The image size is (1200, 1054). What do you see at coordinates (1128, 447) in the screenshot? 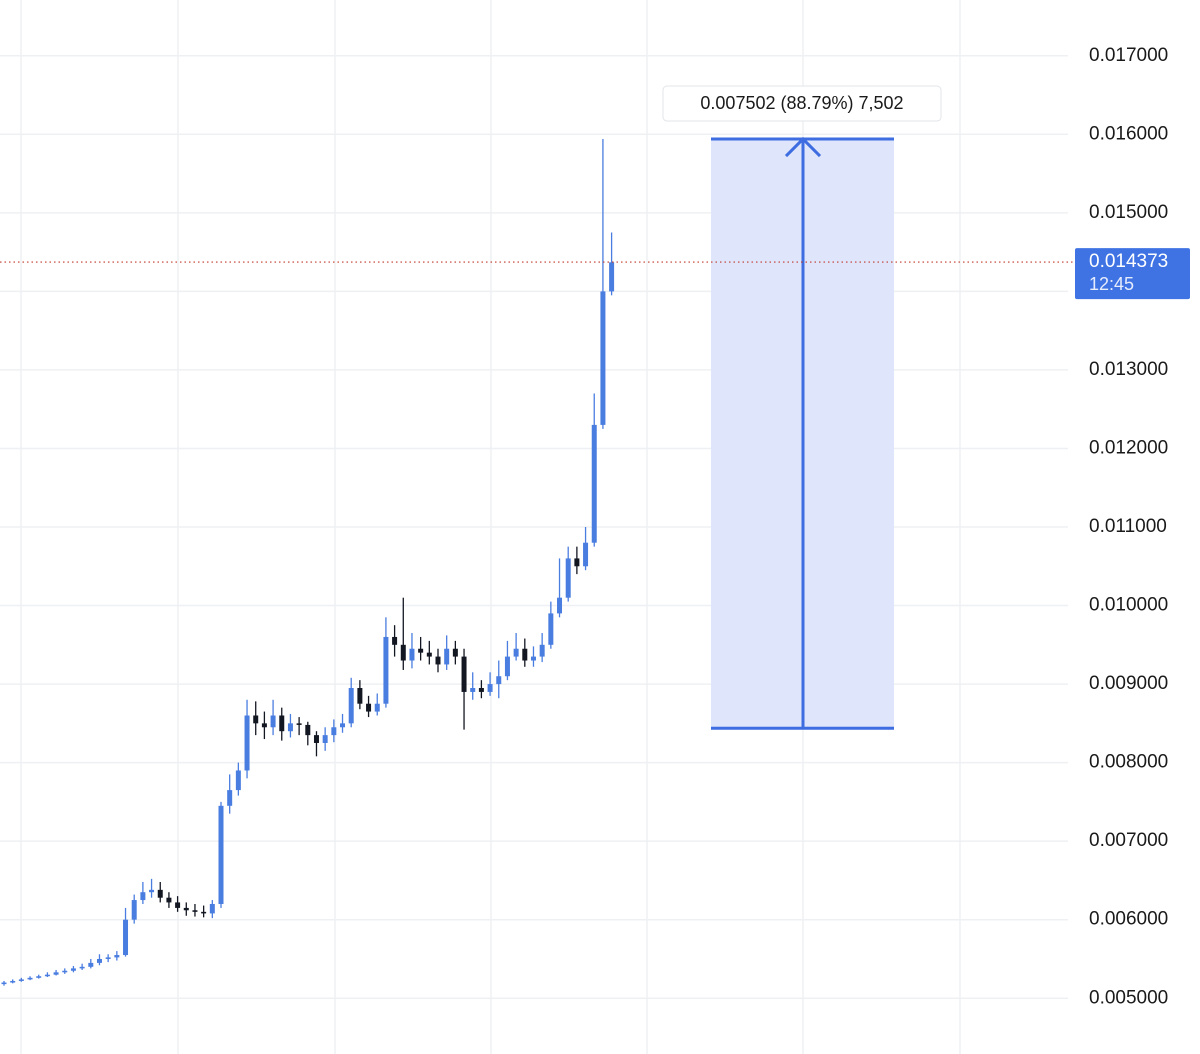
I see `y-tick-label: 0.012000` at bounding box center [1128, 447].